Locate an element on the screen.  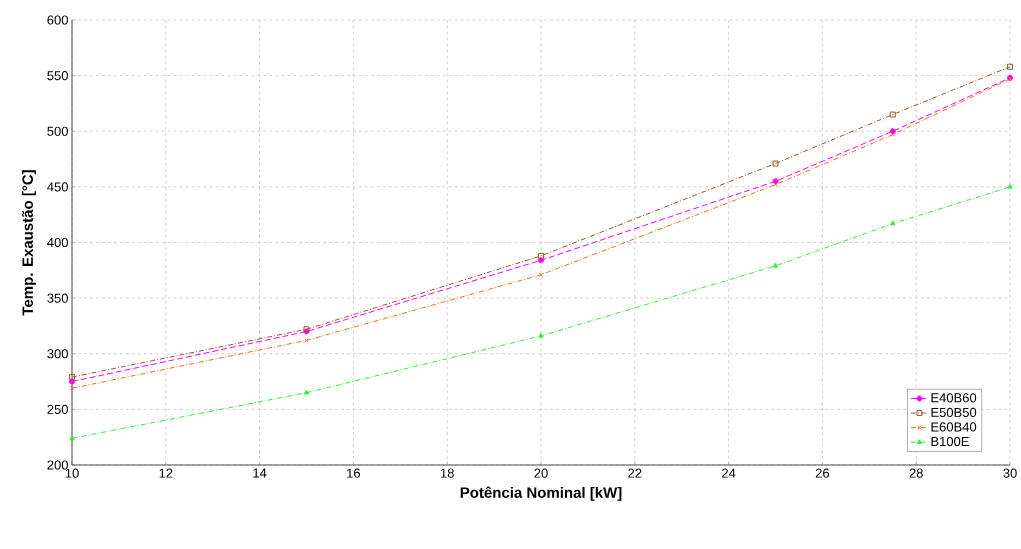
legend-label: E60B40 is located at coordinates (954, 427).